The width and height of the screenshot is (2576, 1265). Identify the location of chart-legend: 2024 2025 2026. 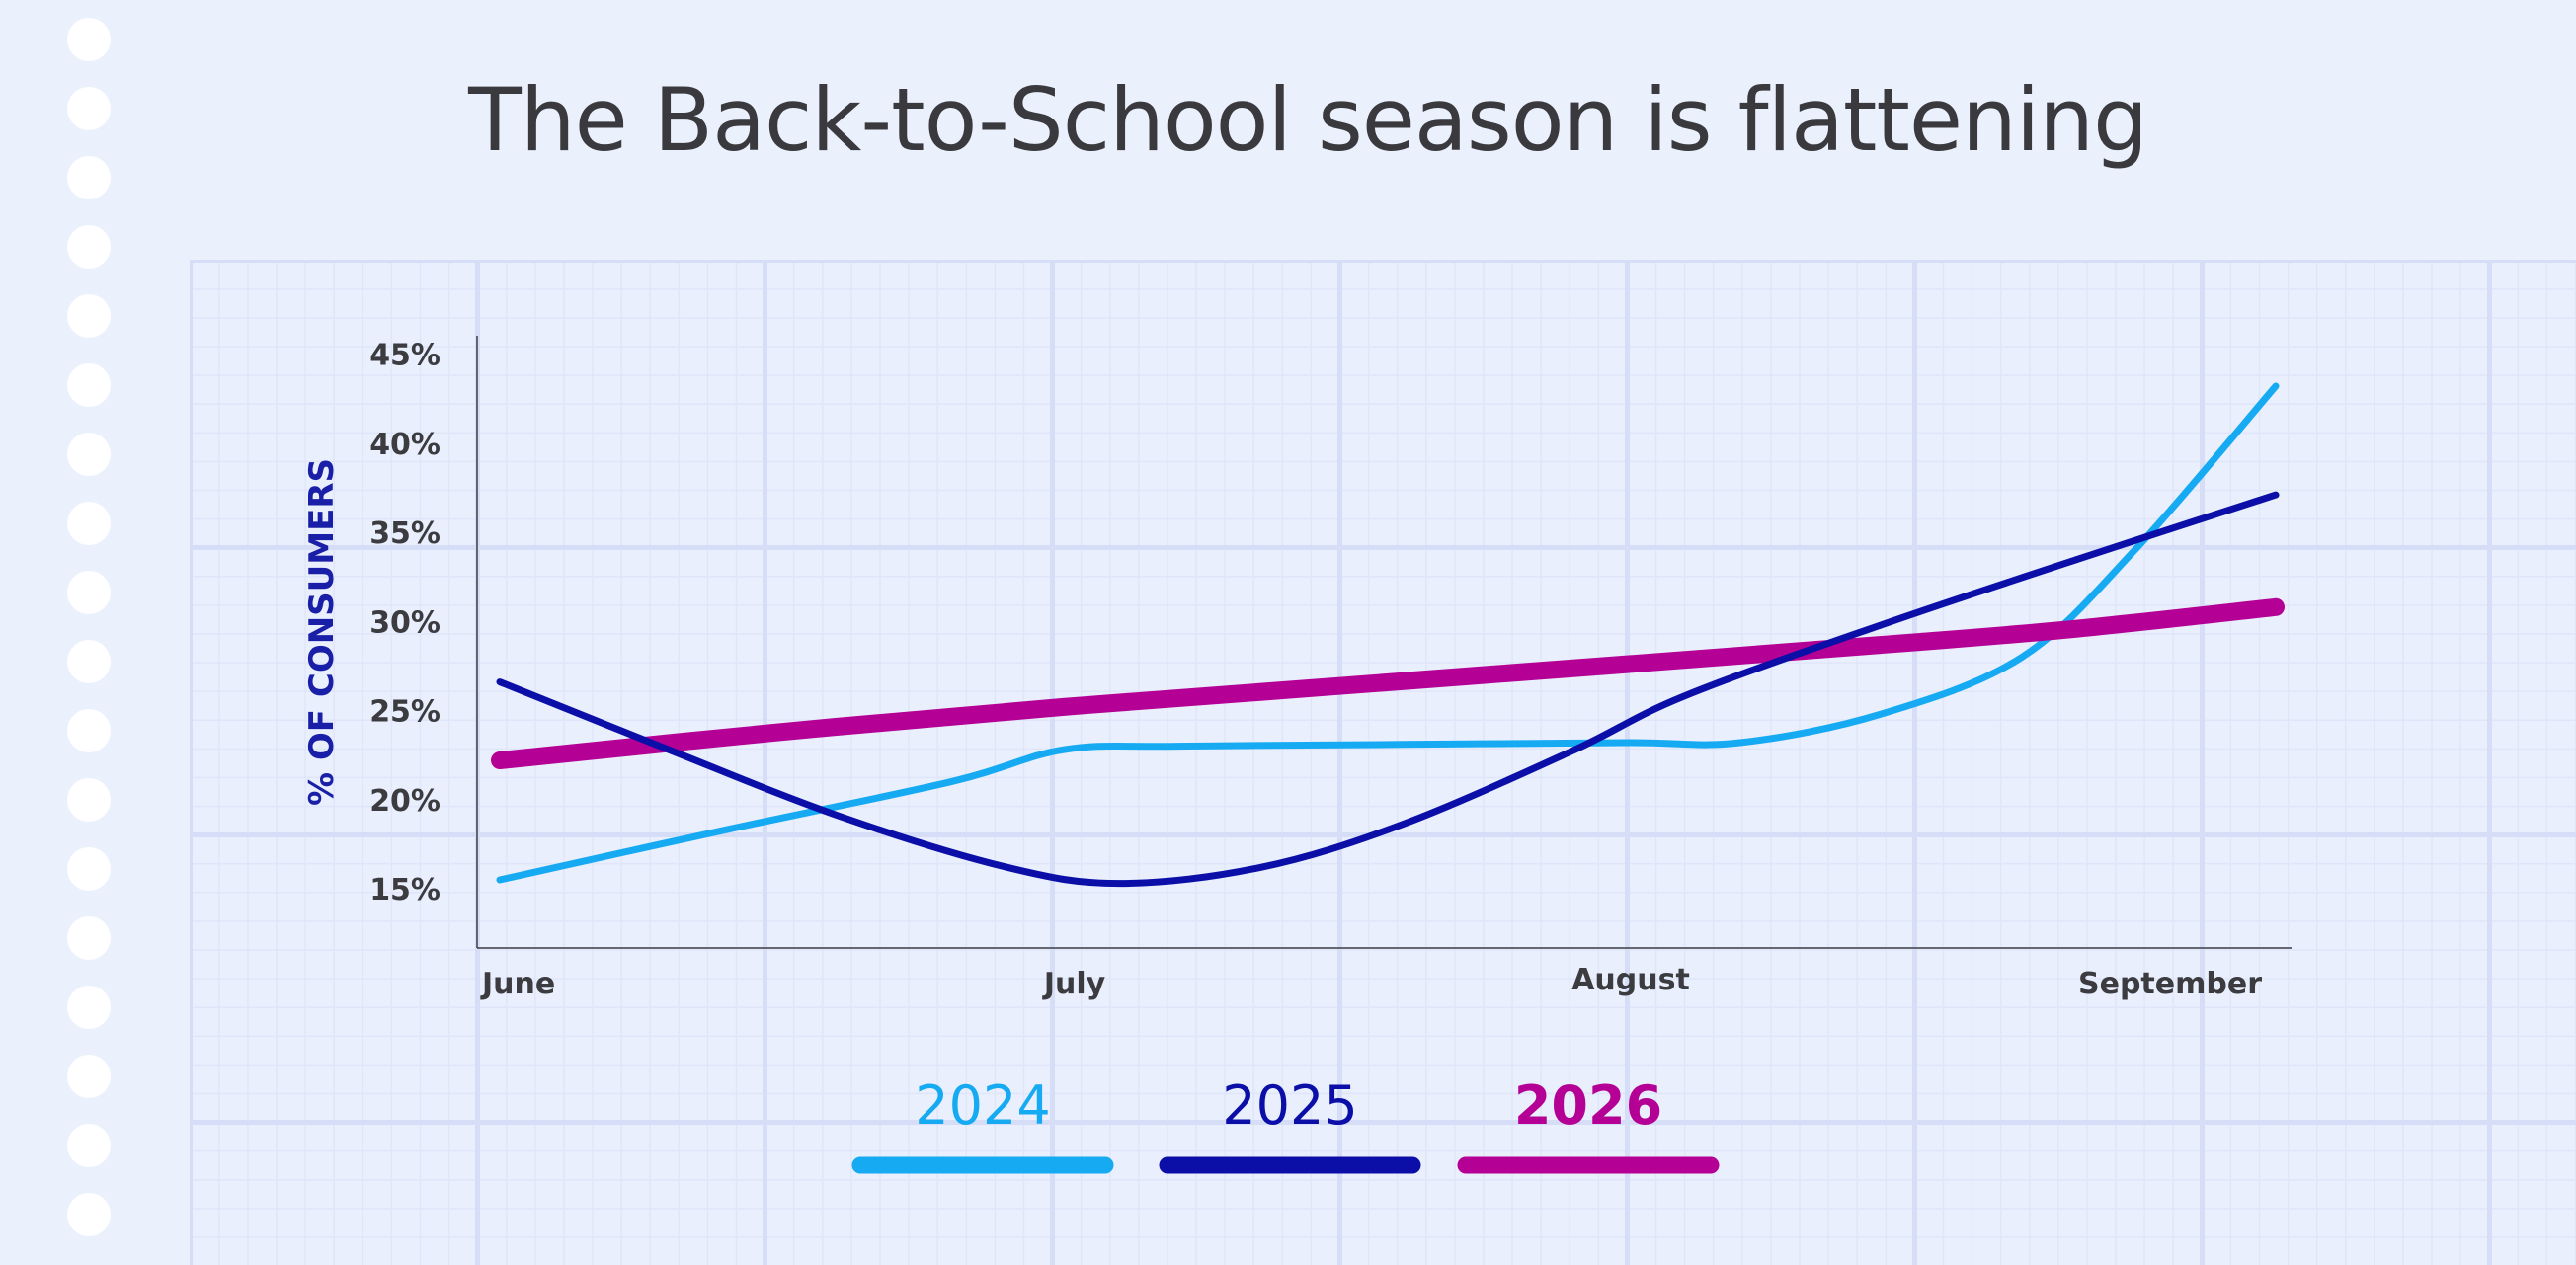
(1285, 1124).